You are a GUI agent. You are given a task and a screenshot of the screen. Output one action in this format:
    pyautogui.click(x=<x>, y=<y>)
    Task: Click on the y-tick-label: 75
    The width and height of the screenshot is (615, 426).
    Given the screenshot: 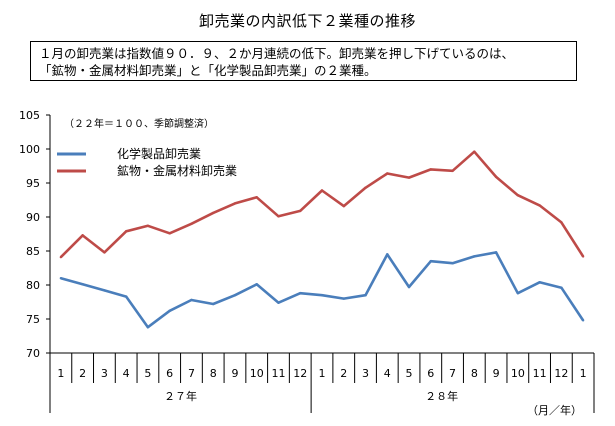 What is the action you would take?
    pyautogui.click(x=33, y=319)
    